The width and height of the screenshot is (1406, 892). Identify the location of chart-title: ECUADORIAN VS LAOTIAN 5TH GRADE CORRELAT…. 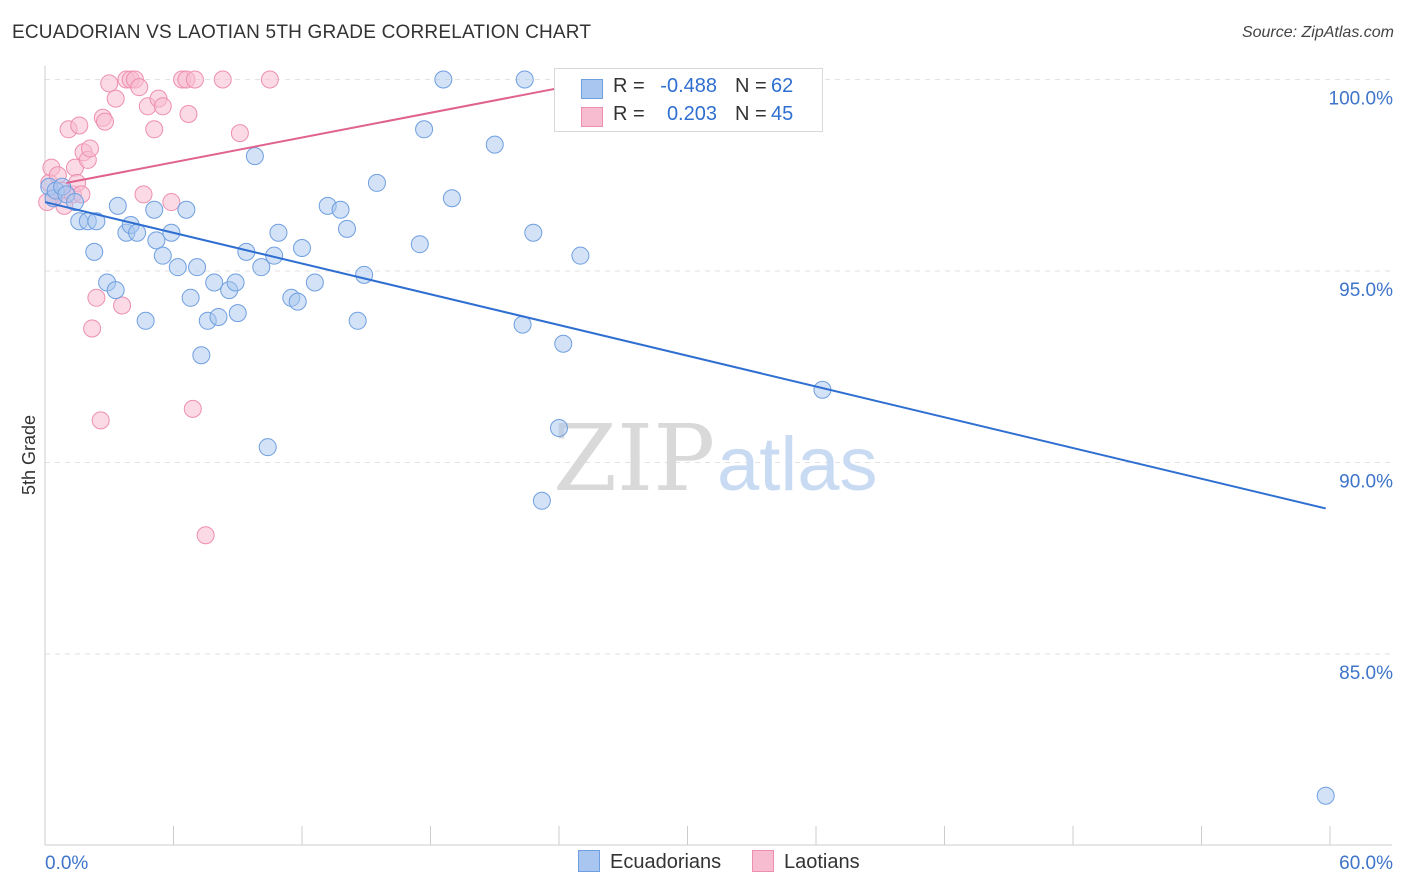
(302, 32).